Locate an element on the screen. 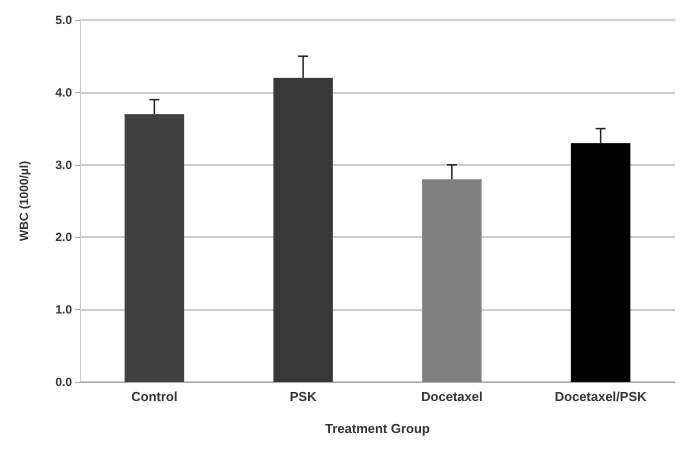 This screenshot has height=452, width=685. x-tick-label: Docetaxel/PSK is located at coordinates (601, 396).